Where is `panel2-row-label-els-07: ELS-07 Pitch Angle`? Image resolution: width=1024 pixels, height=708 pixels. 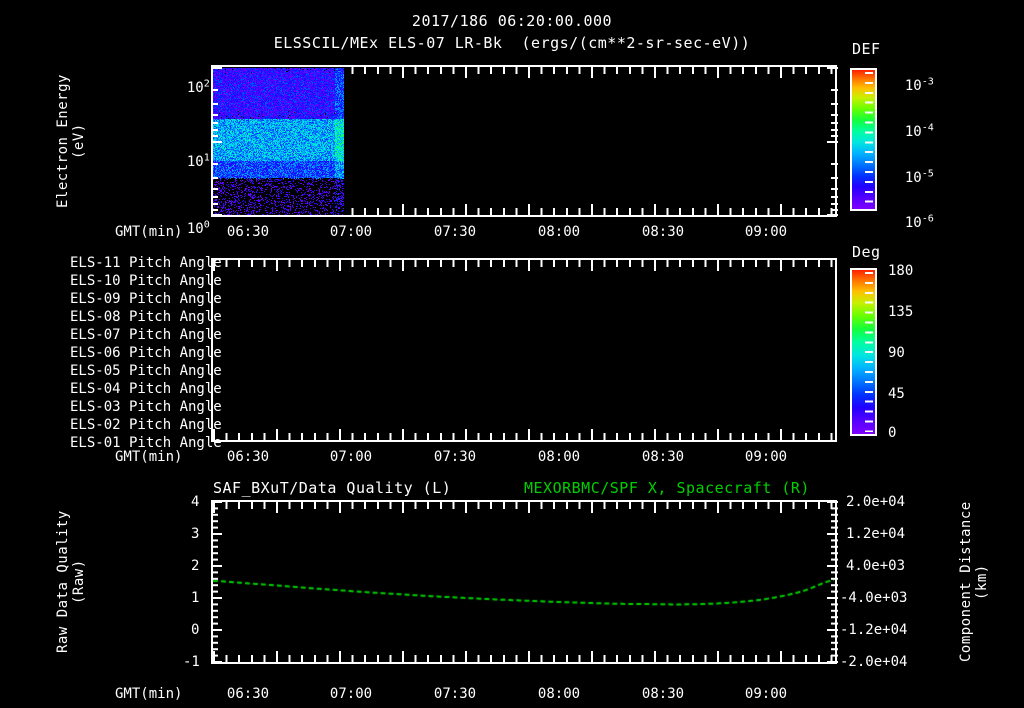
panel2-row-label-els-07: ELS-07 Pitch Angle is located at coordinates (146, 335).